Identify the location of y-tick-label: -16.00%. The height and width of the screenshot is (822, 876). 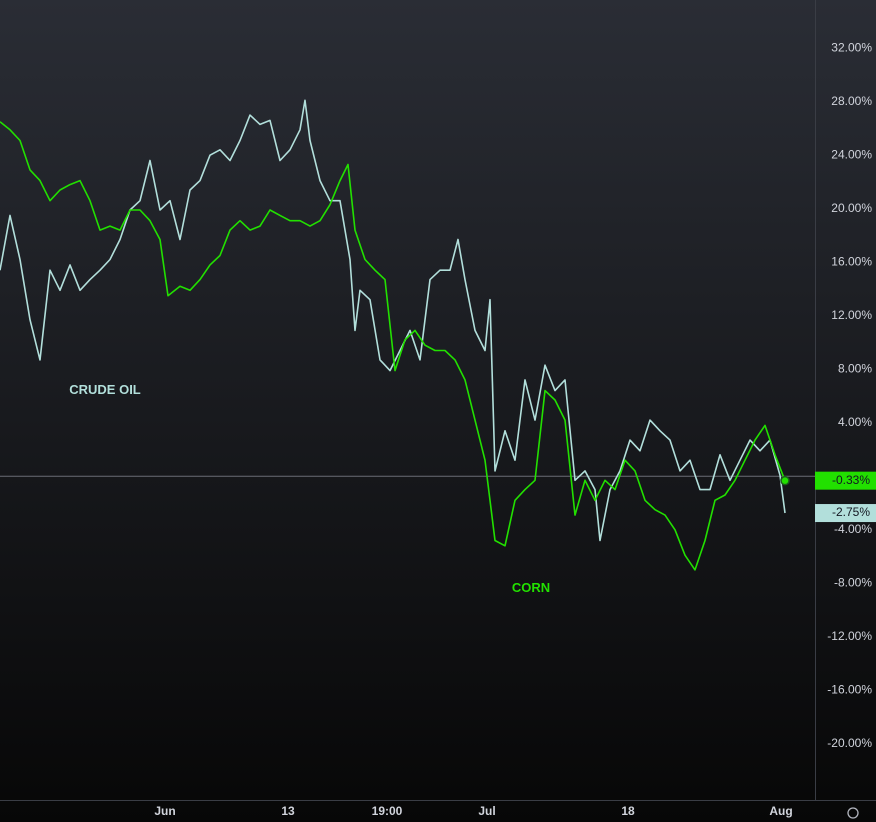
(849, 689).